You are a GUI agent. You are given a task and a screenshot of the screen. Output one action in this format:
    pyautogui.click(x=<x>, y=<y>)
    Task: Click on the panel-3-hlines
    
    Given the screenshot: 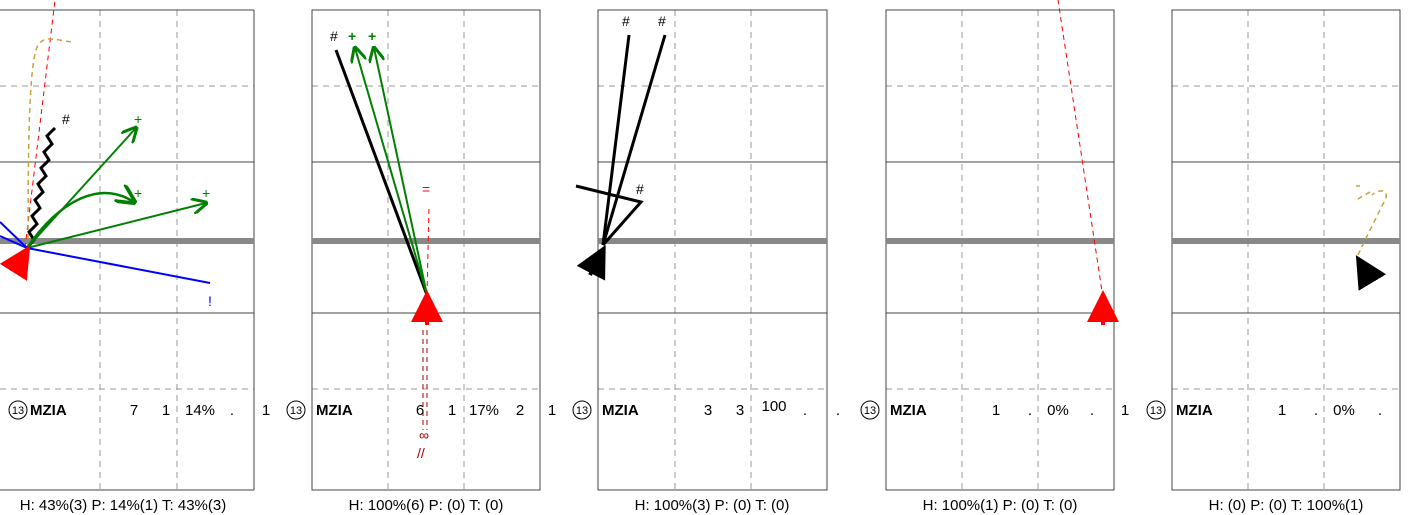 What is the action you would take?
    pyautogui.click(x=712, y=237)
    